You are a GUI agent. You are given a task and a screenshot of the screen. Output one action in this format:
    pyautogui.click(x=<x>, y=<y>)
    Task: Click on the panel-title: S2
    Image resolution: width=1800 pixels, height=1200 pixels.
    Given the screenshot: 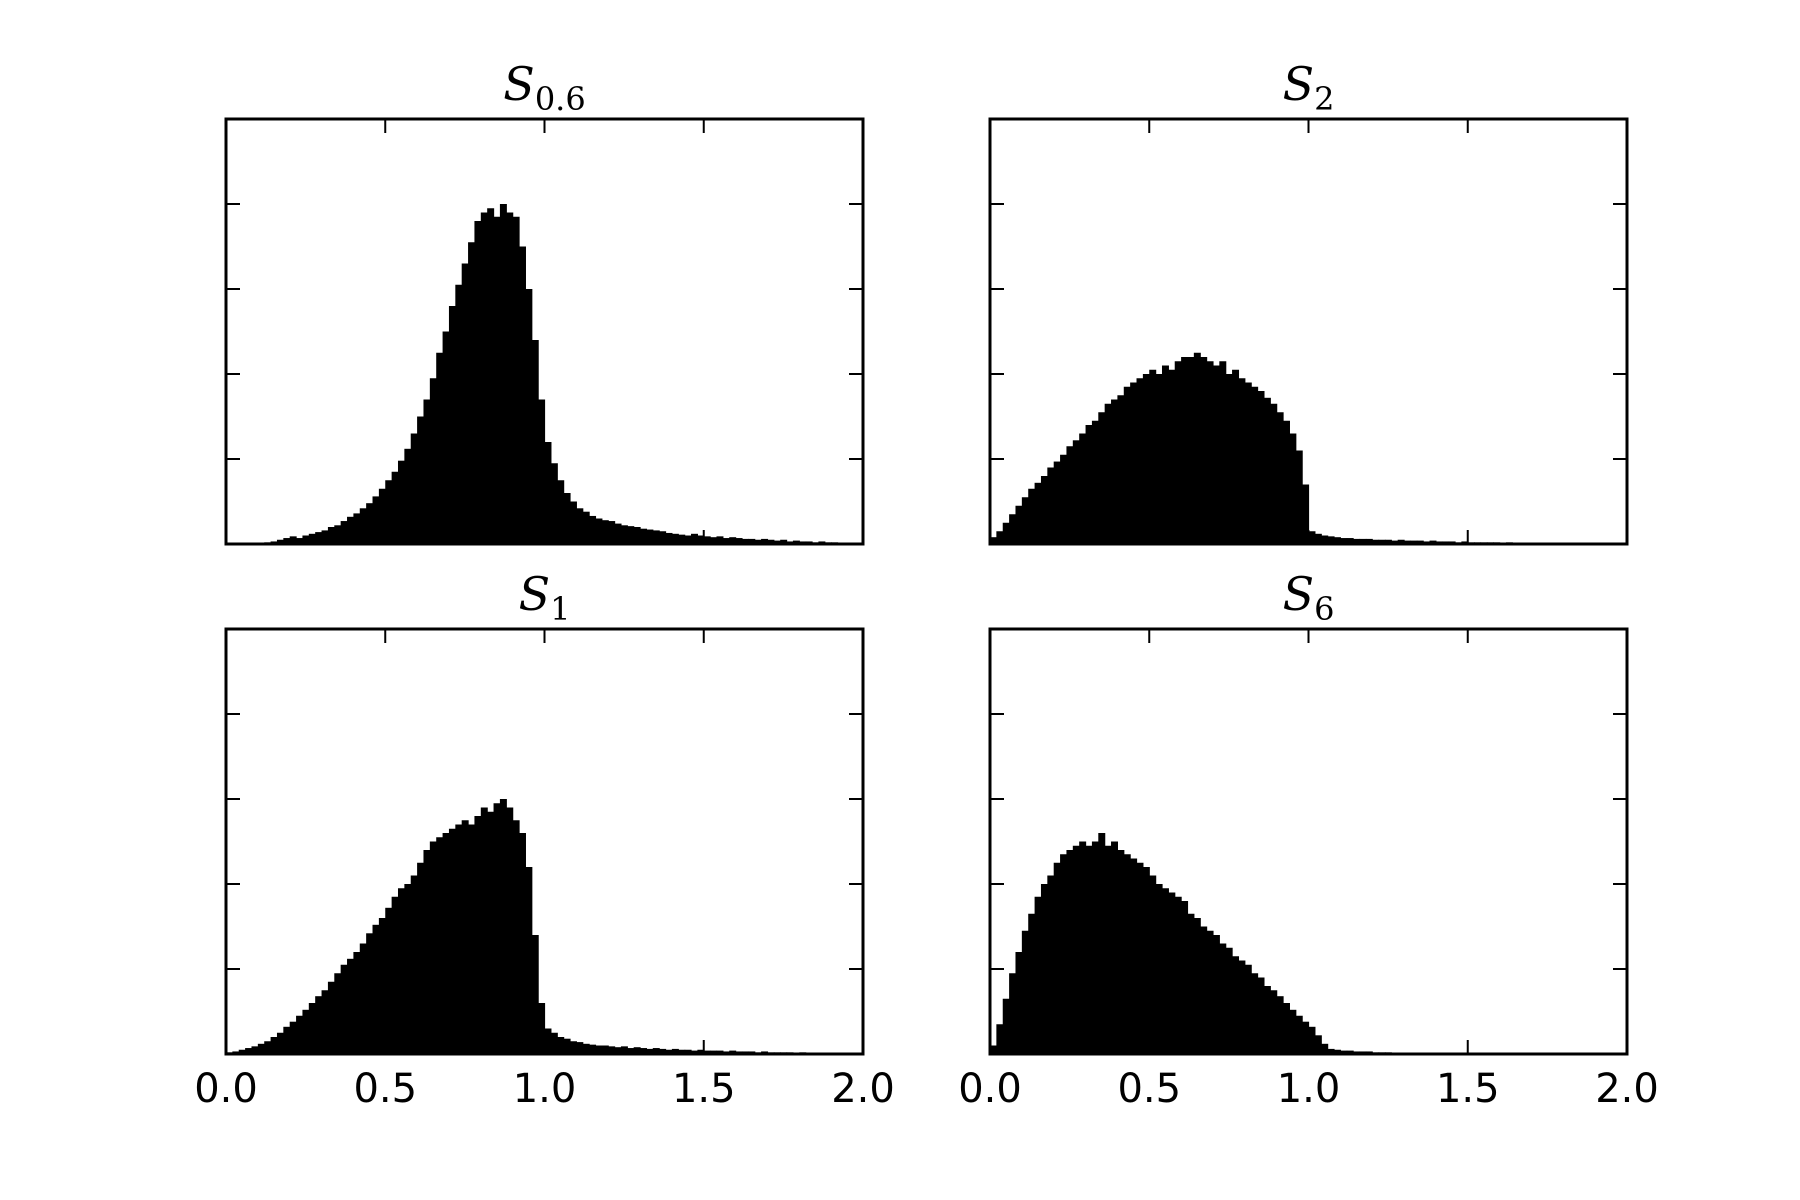 What is the action you would take?
    pyautogui.click(x=1309, y=87)
    